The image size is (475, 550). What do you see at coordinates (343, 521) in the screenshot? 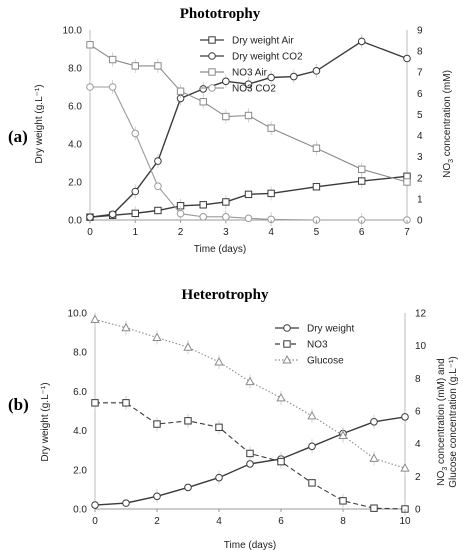
I see `x-tick-label: 8` at bounding box center [343, 521].